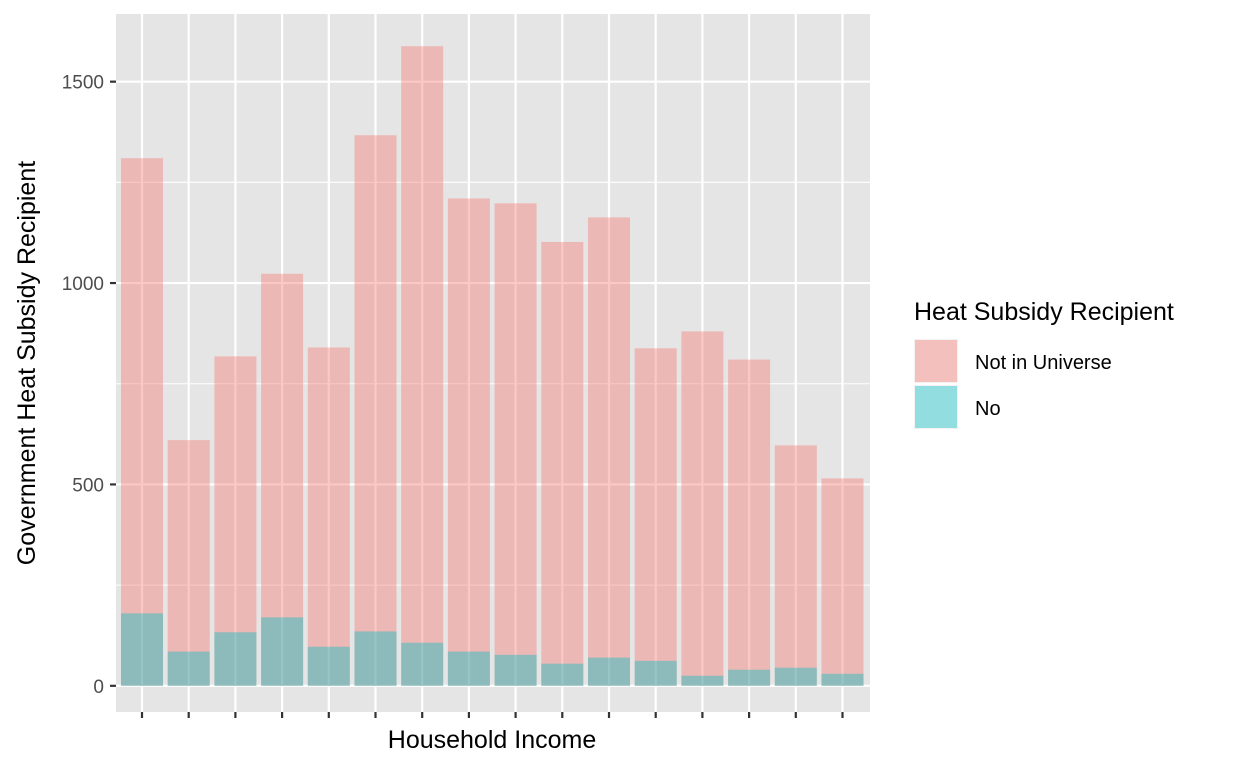 The width and height of the screenshot is (1248, 768). Describe the element at coordinates (83, 385) in the screenshot. I see `y-axis-tick-labels: 0 500 1000 1500` at that location.